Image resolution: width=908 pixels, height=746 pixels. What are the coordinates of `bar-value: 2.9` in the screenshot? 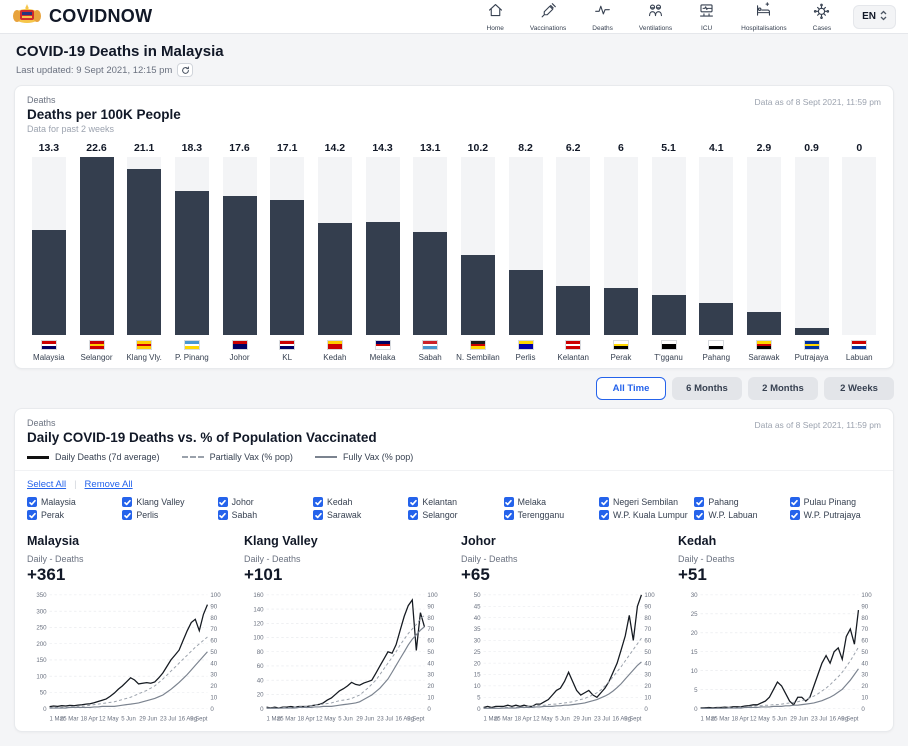 It's located at (764, 148).